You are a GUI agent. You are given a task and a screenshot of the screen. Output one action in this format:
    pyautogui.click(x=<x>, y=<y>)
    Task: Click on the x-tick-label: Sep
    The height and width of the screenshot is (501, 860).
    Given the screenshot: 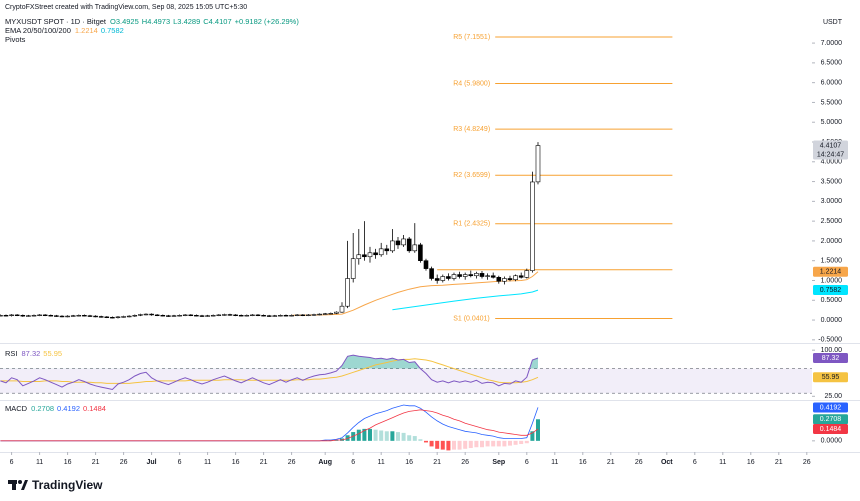 What is the action you would take?
    pyautogui.click(x=498, y=462)
    